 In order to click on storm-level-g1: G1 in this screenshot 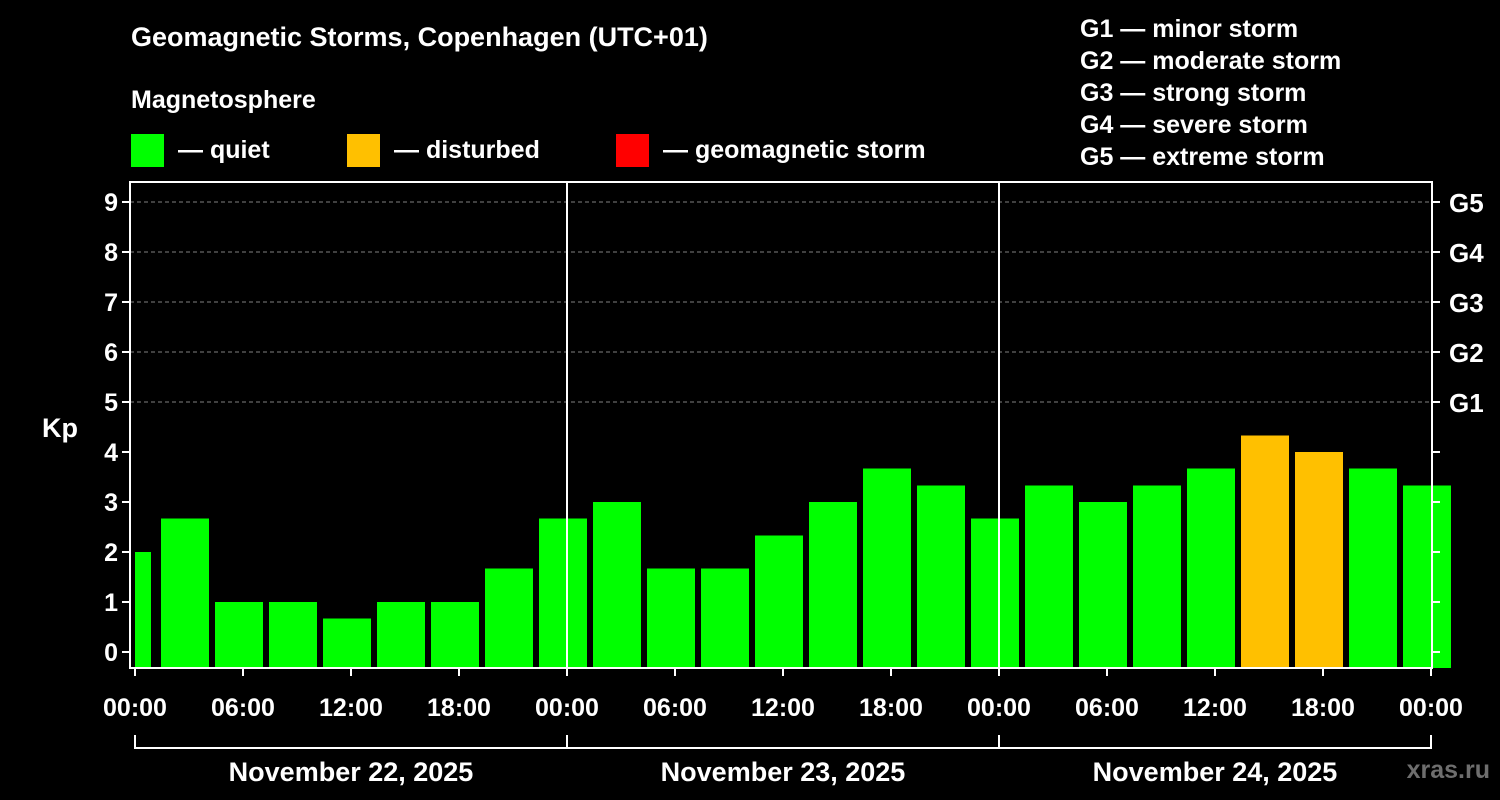, I will do `click(1466, 403)`.